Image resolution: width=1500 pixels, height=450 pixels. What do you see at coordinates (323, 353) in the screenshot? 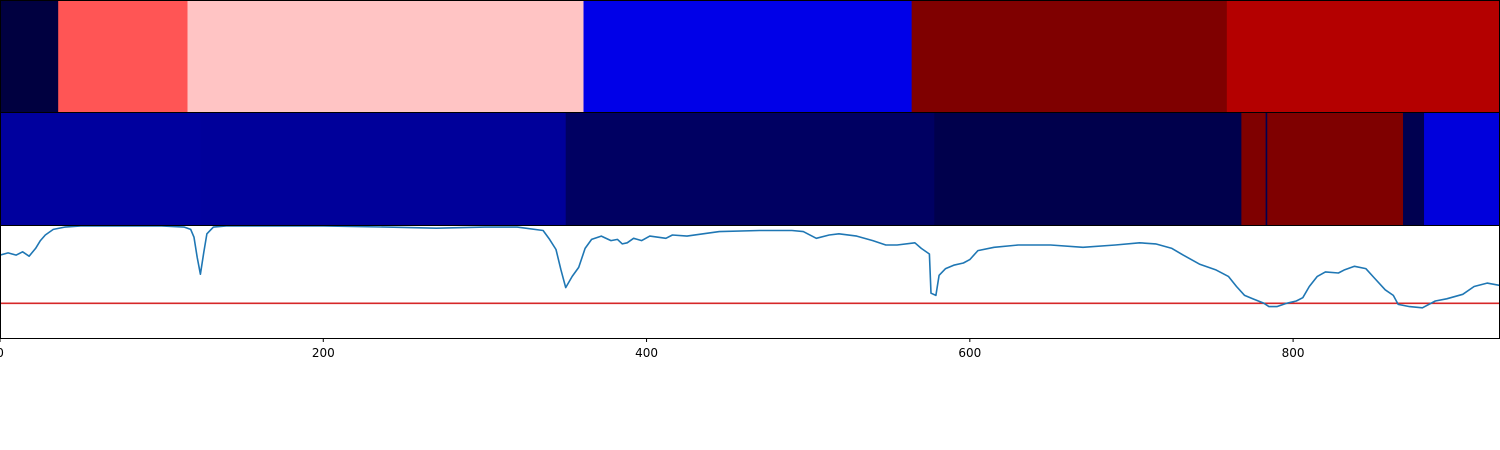
I see `x-tick-label-200: 200` at bounding box center [323, 353].